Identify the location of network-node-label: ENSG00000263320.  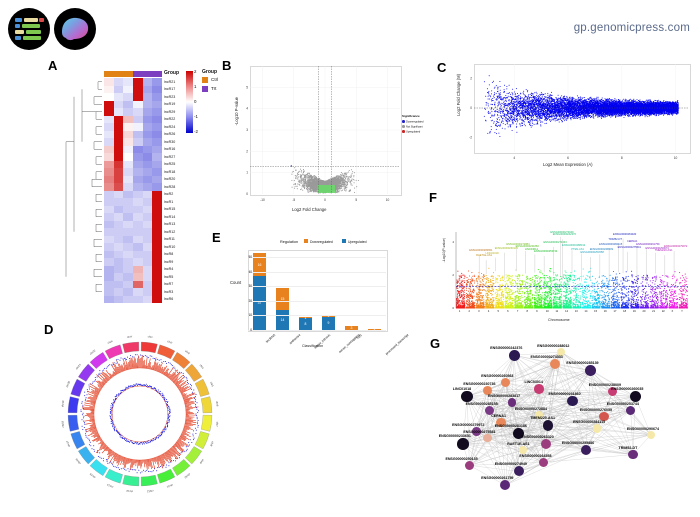
(538, 437).